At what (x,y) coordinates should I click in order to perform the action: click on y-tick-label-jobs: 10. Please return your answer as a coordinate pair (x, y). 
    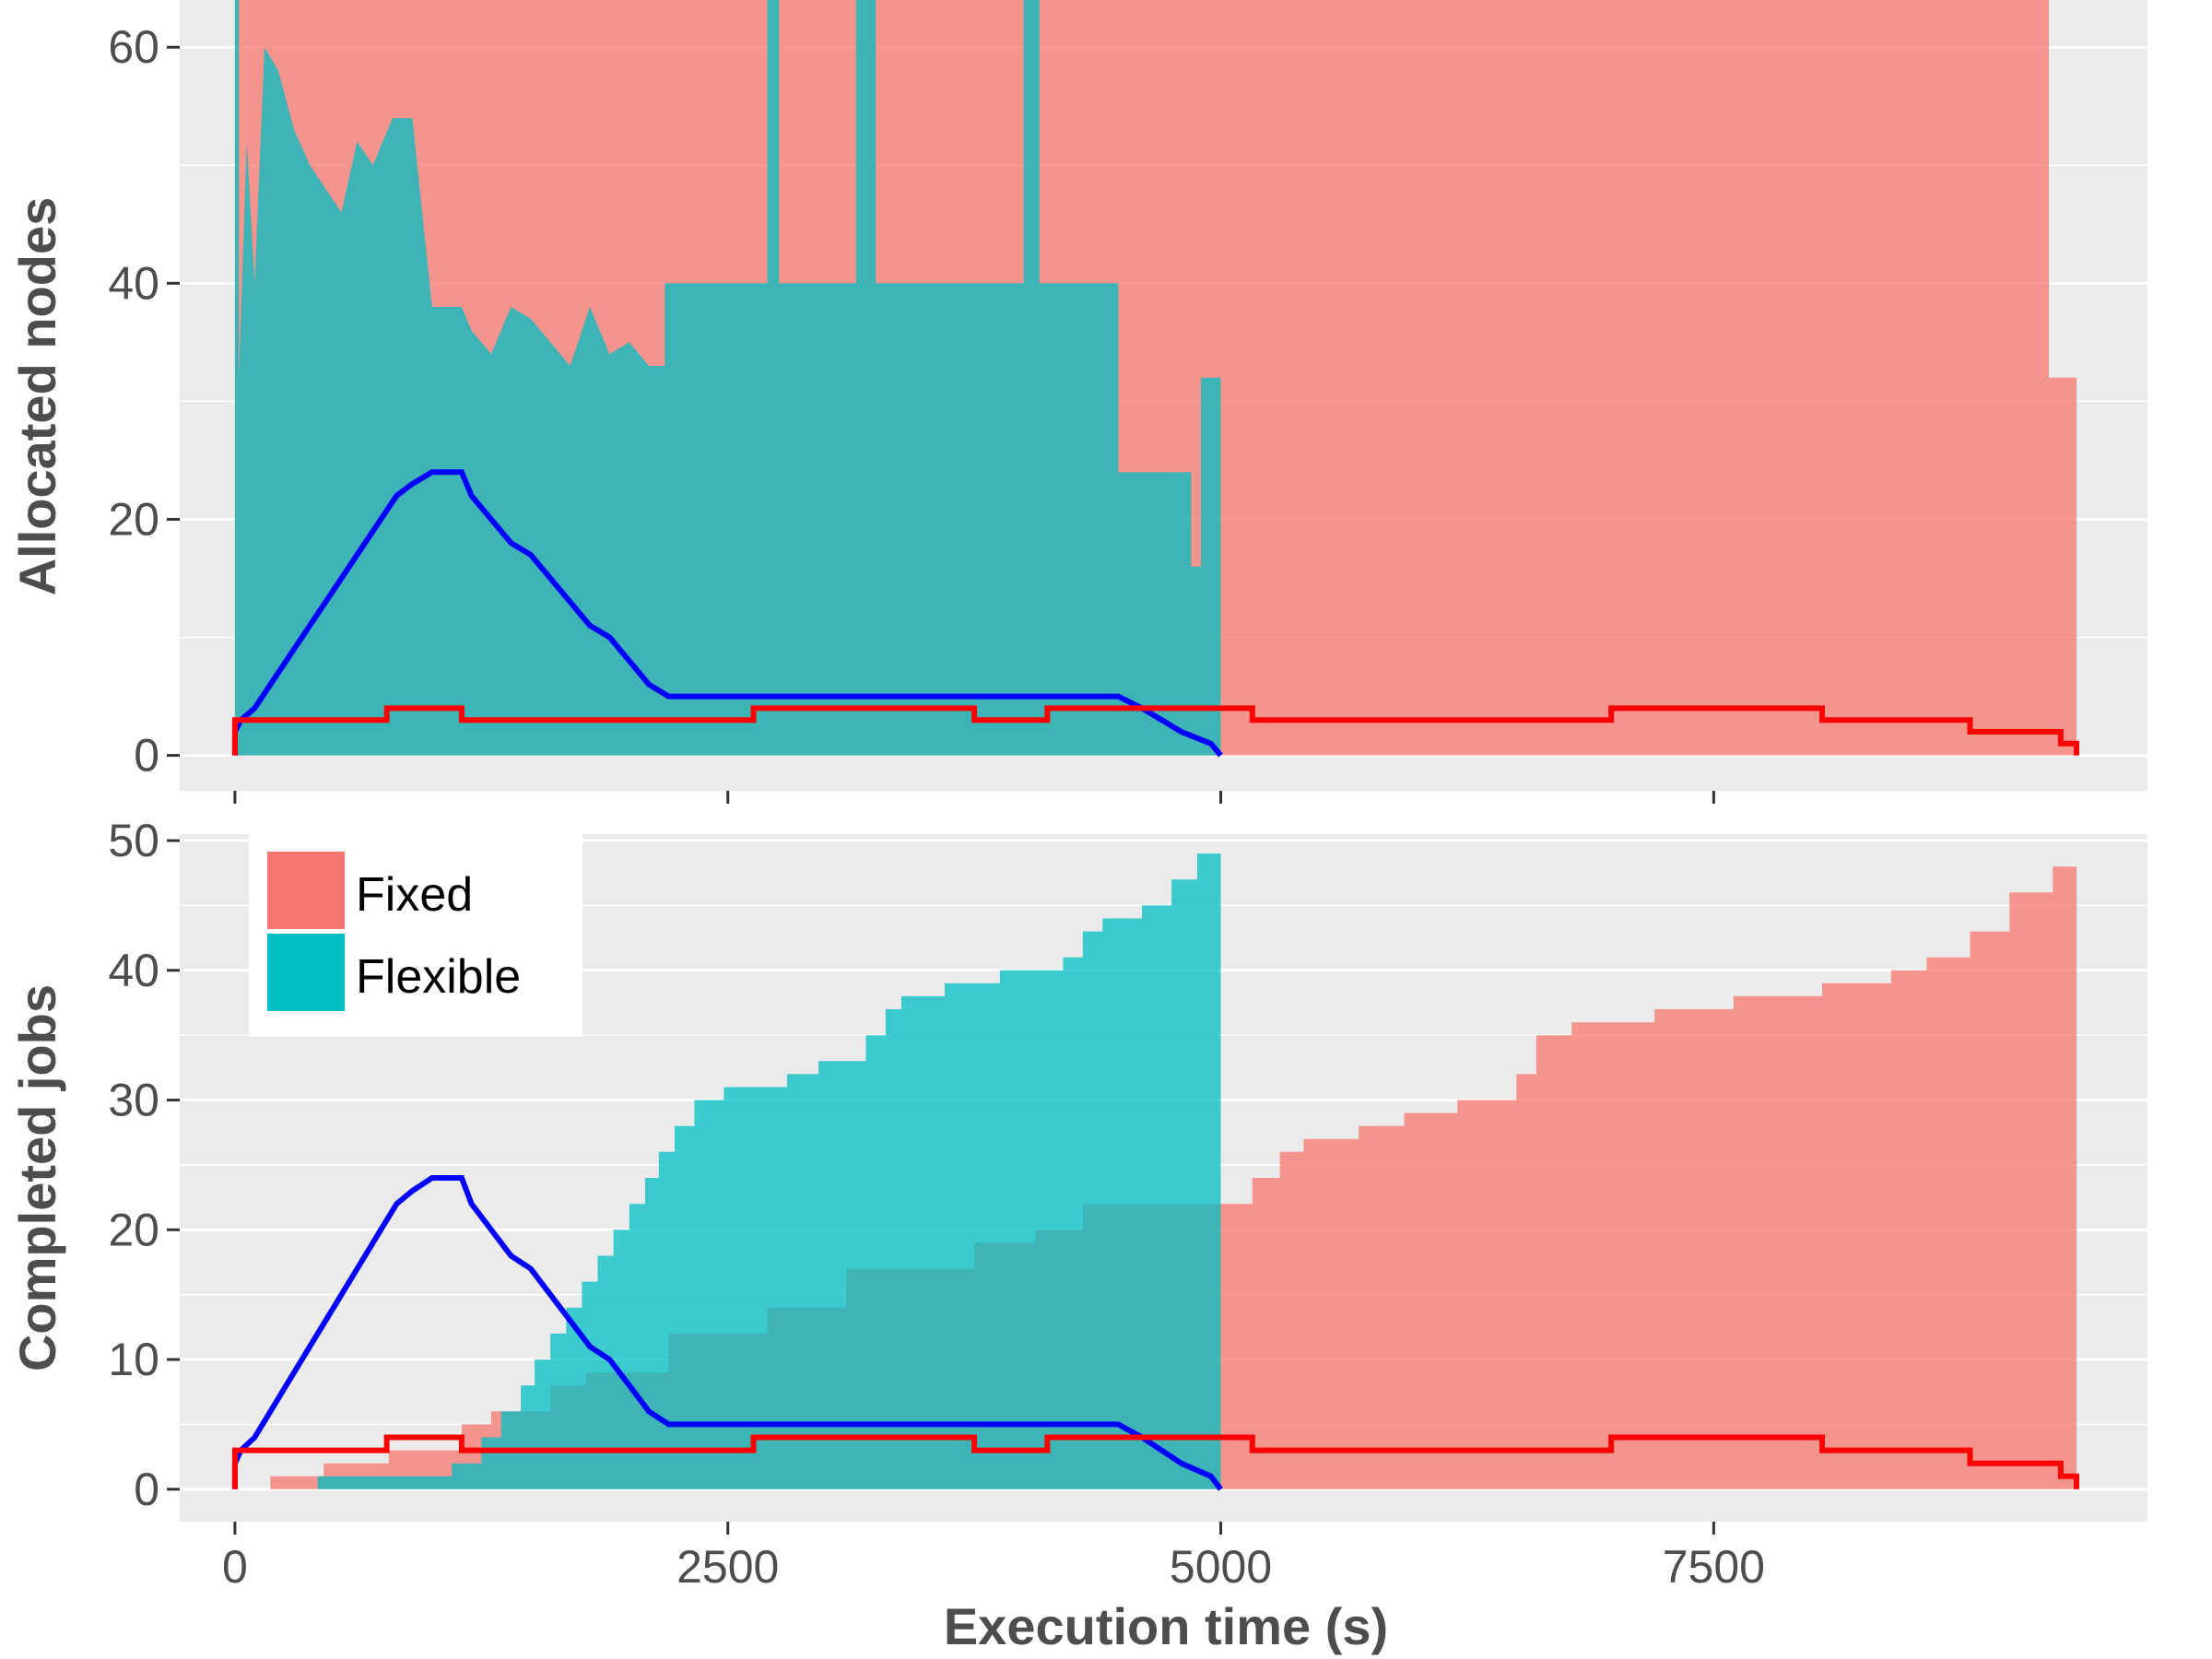
    Looking at the image, I should click on (133, 1359).